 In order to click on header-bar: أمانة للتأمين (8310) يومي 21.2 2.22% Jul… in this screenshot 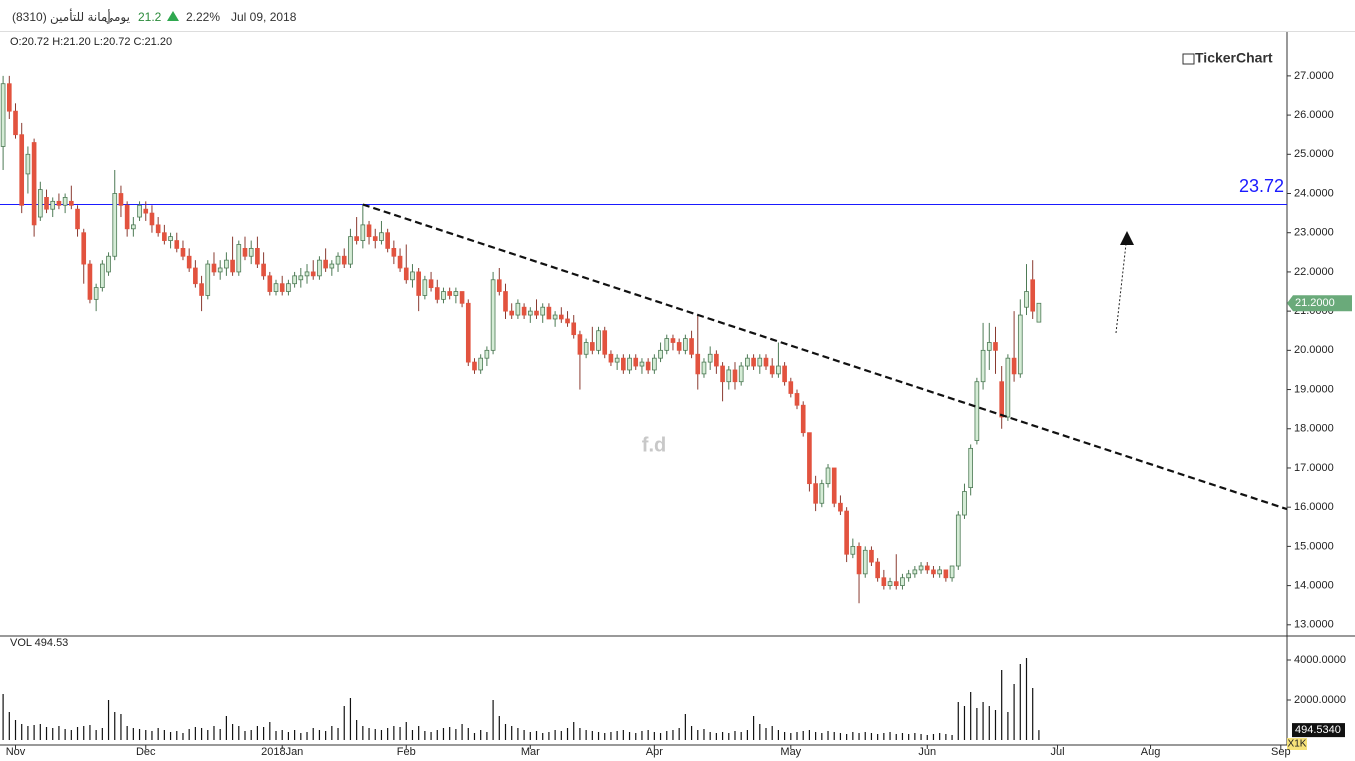, I will do `click(677, 16)`.